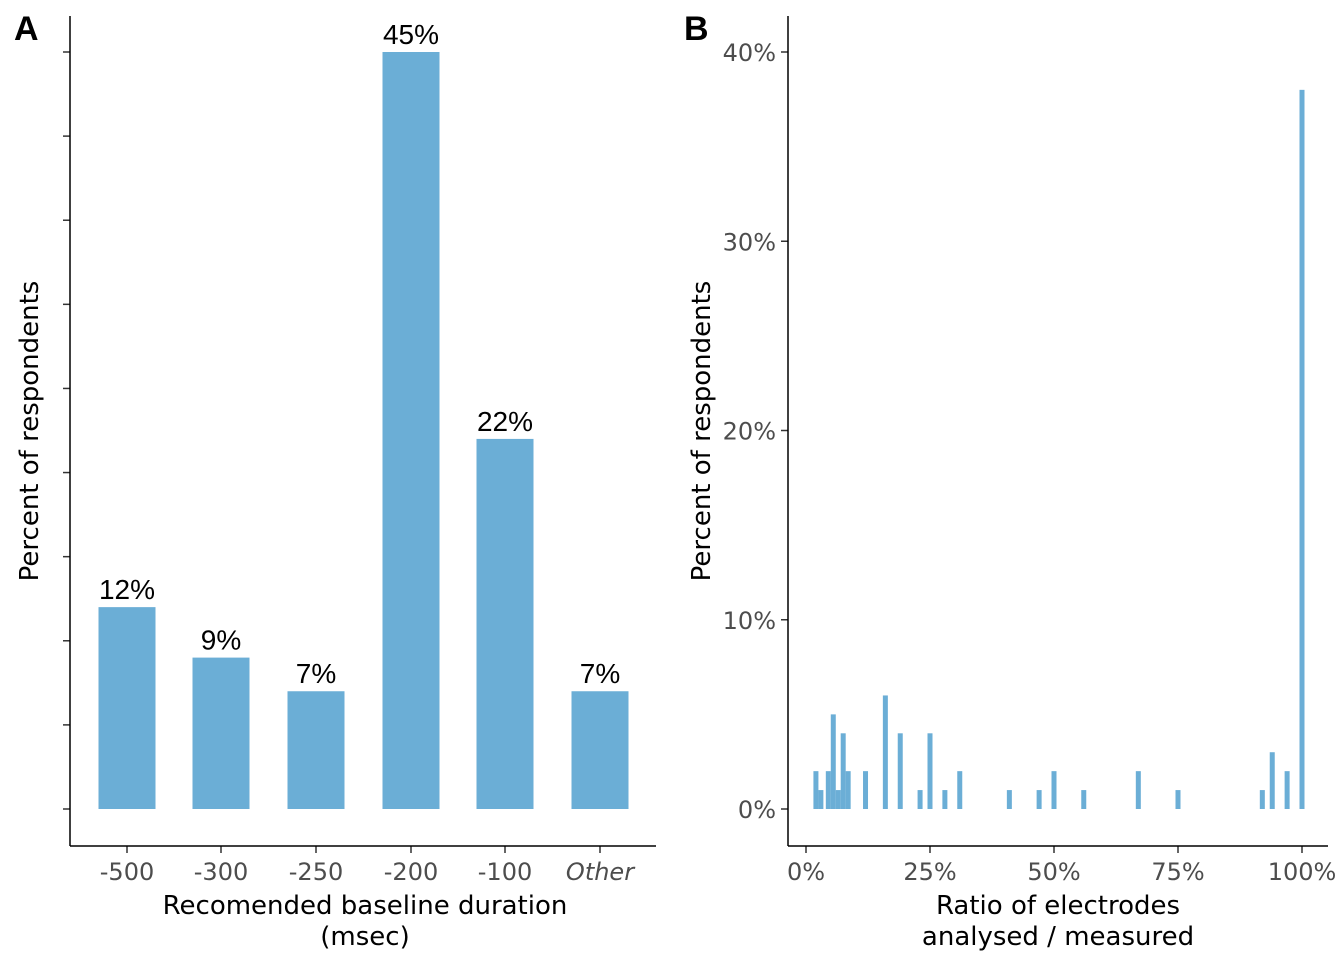 The width and height of the screenshot is (1344, 960). Describe the element at coordinates (127, 589) in the screenshot. I see `value-label-0: 12%` at that location.